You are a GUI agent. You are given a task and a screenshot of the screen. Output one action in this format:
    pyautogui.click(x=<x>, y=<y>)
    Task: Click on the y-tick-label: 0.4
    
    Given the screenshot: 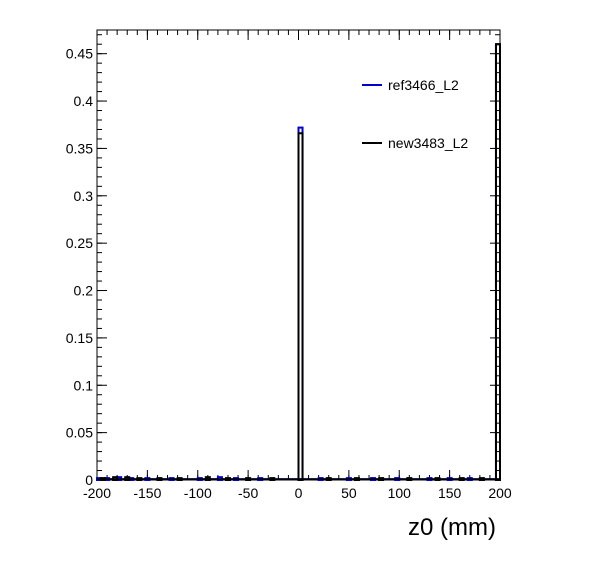 What is the action you would take?
    pyautogui.click(x=84, y=101)
    